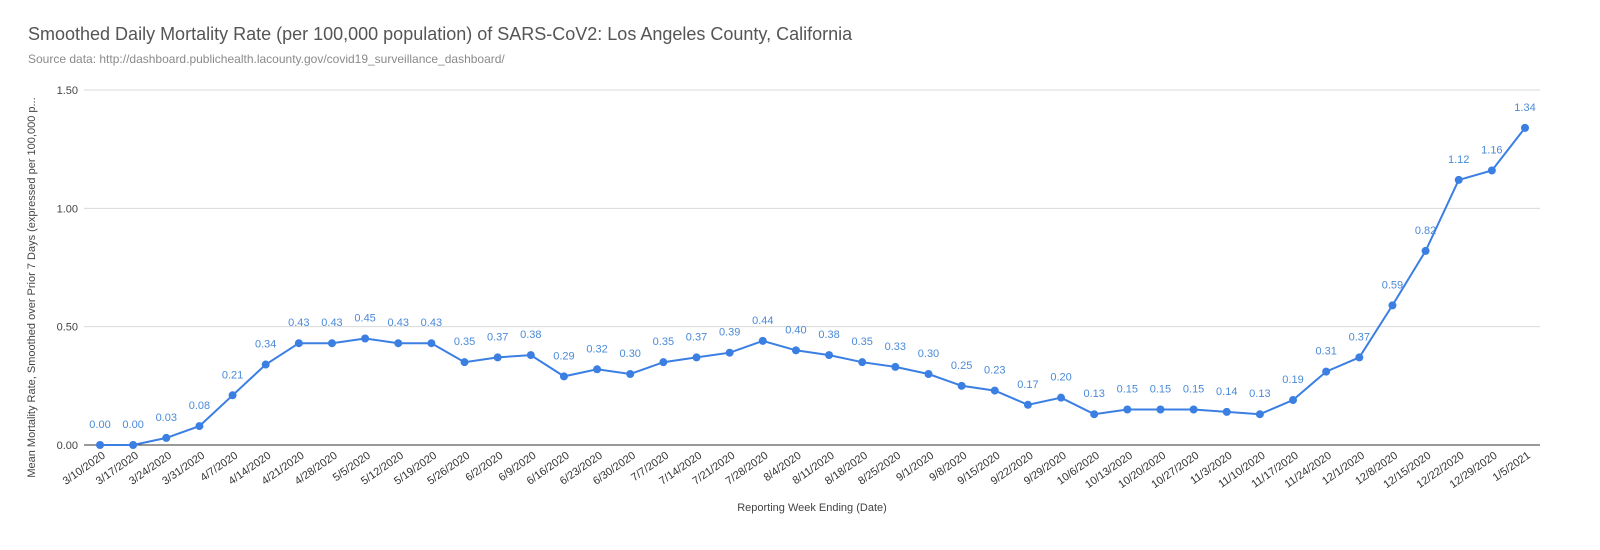 Image resolution: width=1600 pixels, height=550 pixels. I want to click on data-label: 0.17, so click(1027, 385).